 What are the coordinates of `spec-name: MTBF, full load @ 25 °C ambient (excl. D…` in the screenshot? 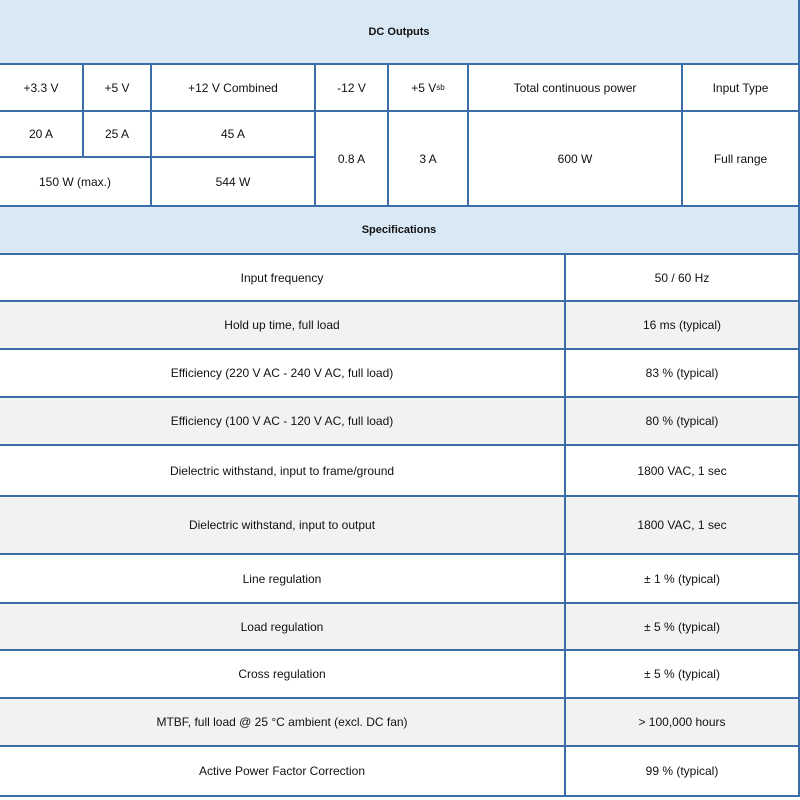 It's located at (283, 723).